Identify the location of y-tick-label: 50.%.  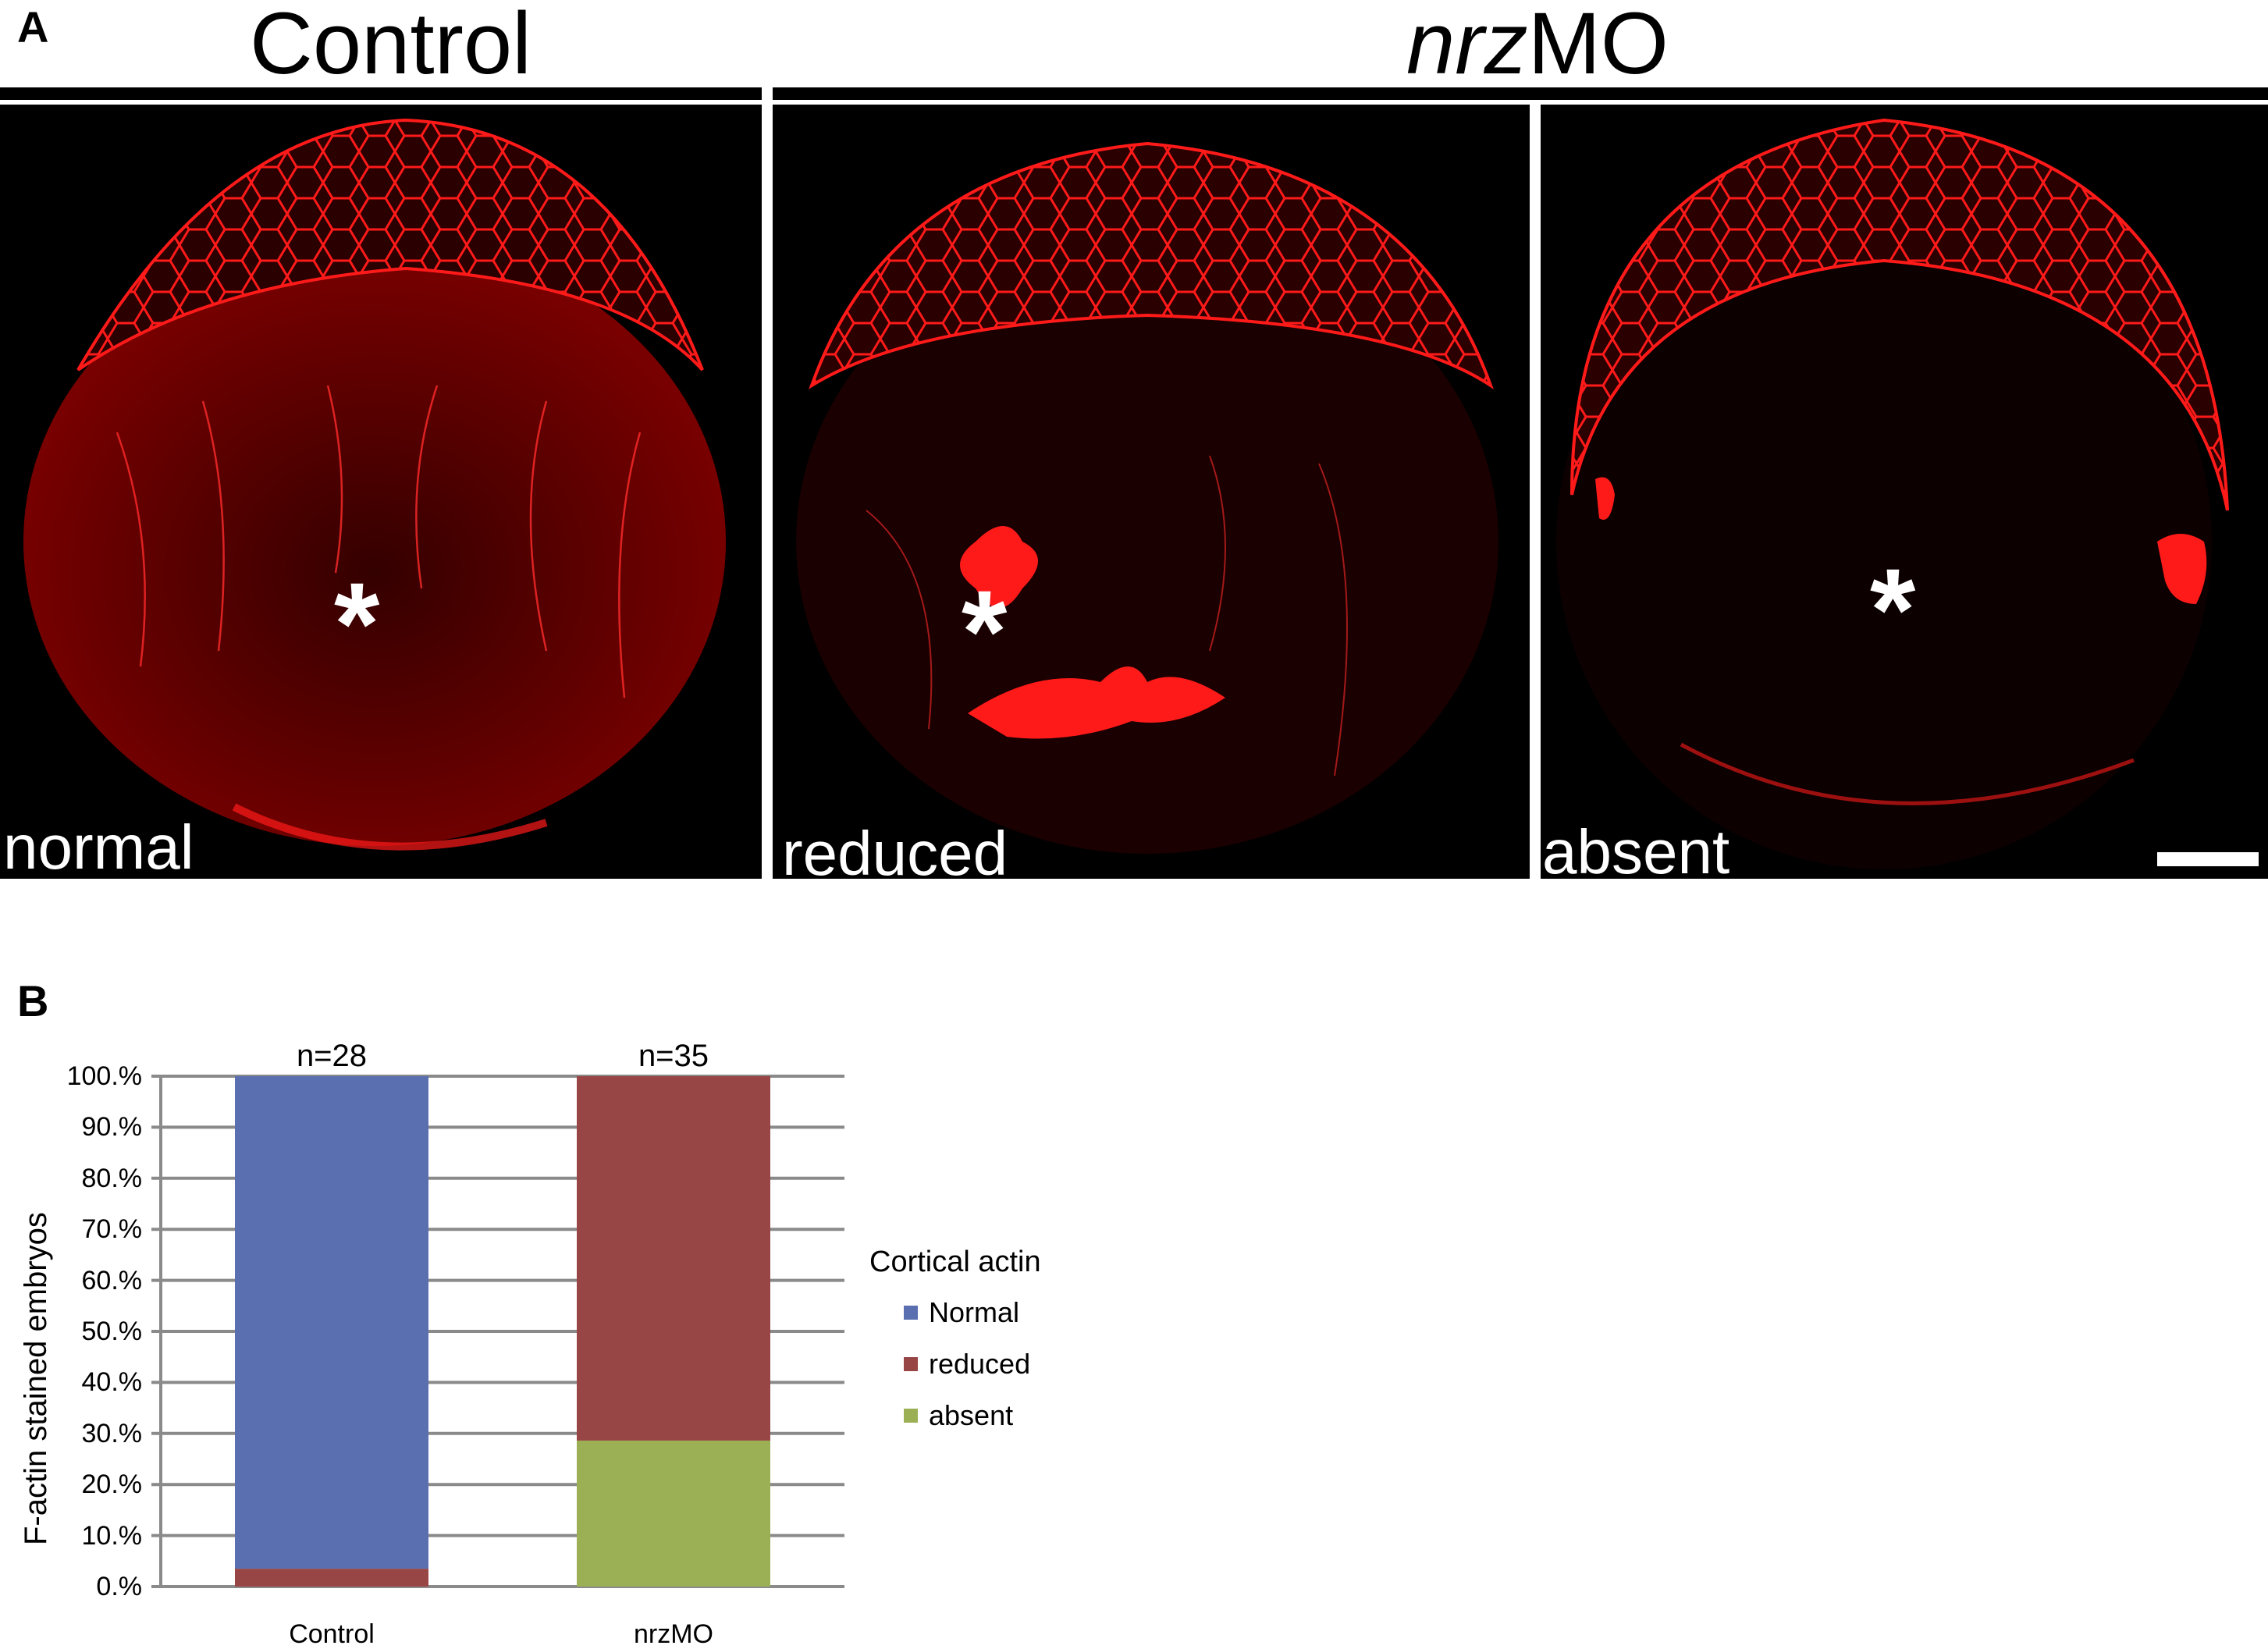
(112, 1332).